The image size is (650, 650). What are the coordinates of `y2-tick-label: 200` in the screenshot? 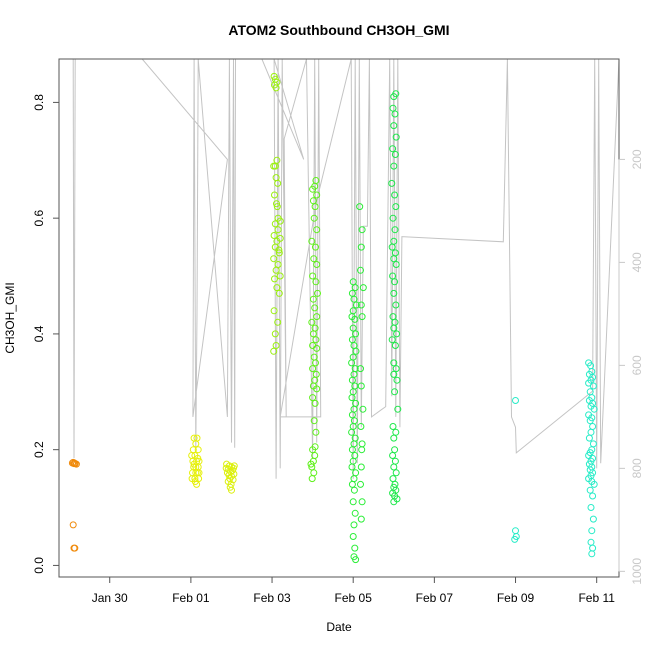 It's located at (637, 159).